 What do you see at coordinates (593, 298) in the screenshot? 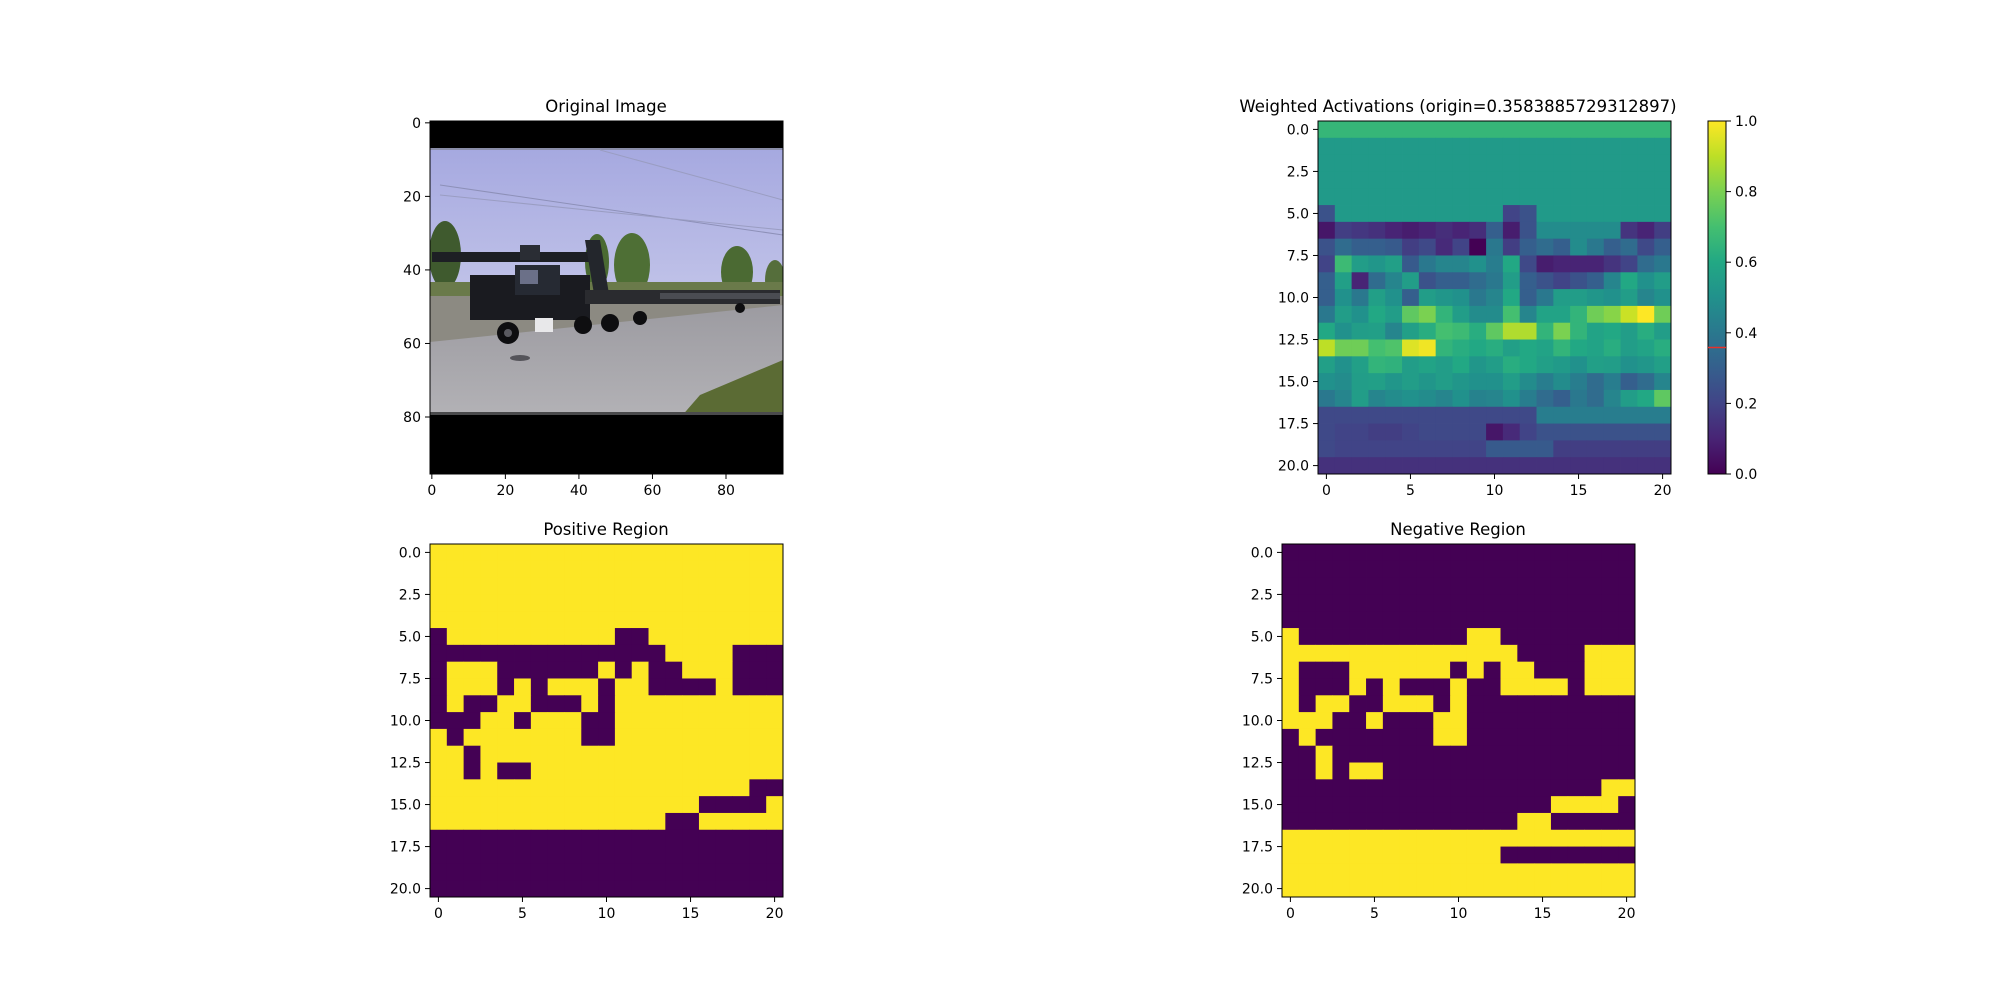
I see `panel-original-image: Original Image` at bounding box center [593, 298].